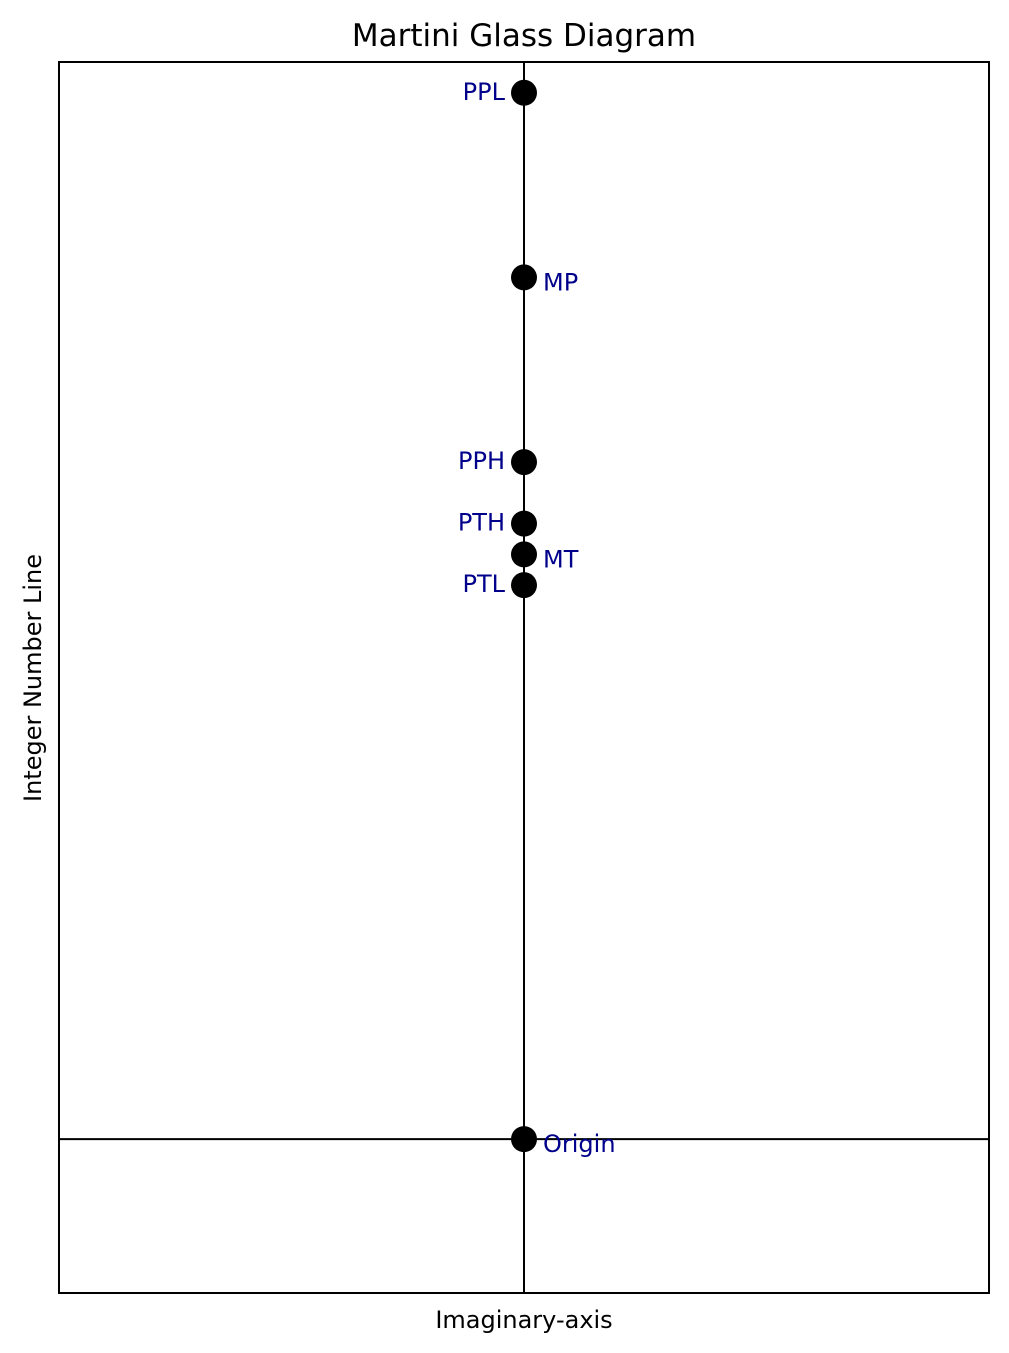 The width and height of the screenshot is (1009, 1353). Describe the element at coordinates (484, 92) in the screenshot. I see `point-label-ppl: PPL` at that location.